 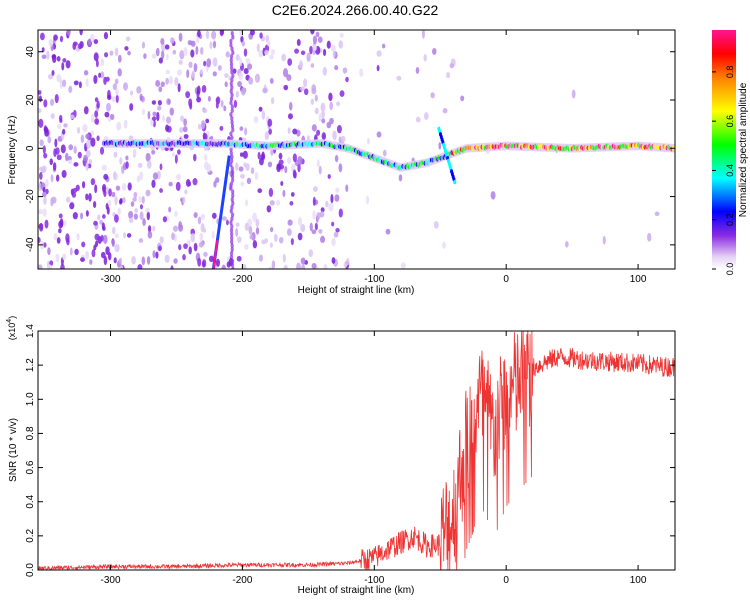 I want to click on spectrogram-x-tick-label: -300, so click(x=111, y=279).